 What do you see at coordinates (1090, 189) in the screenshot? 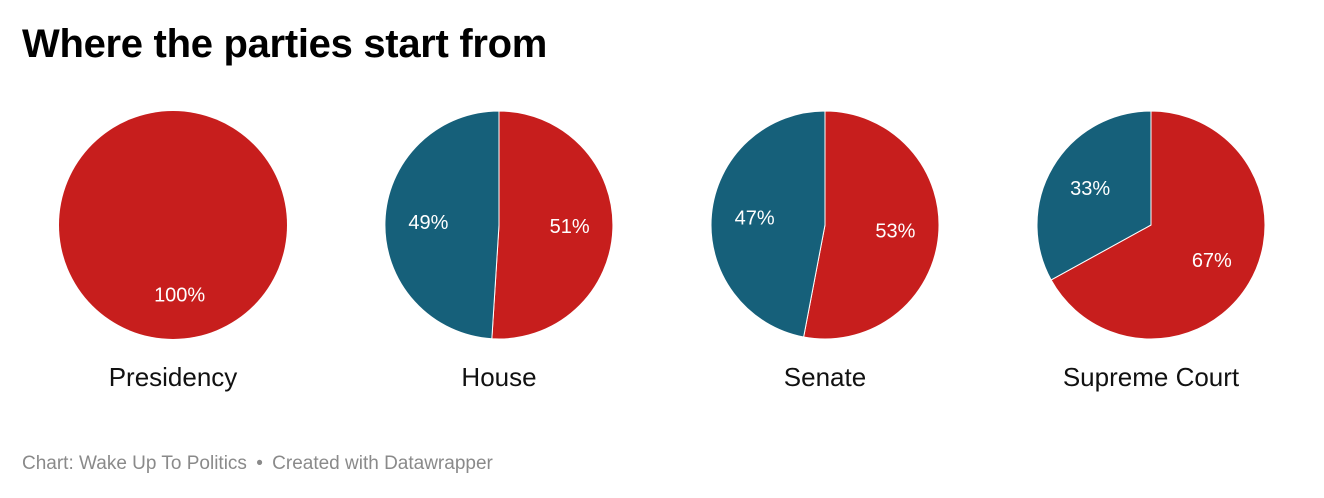
I see `slice-label-supreme-court-democrat: 33%` at bounding box center [1090, 189].